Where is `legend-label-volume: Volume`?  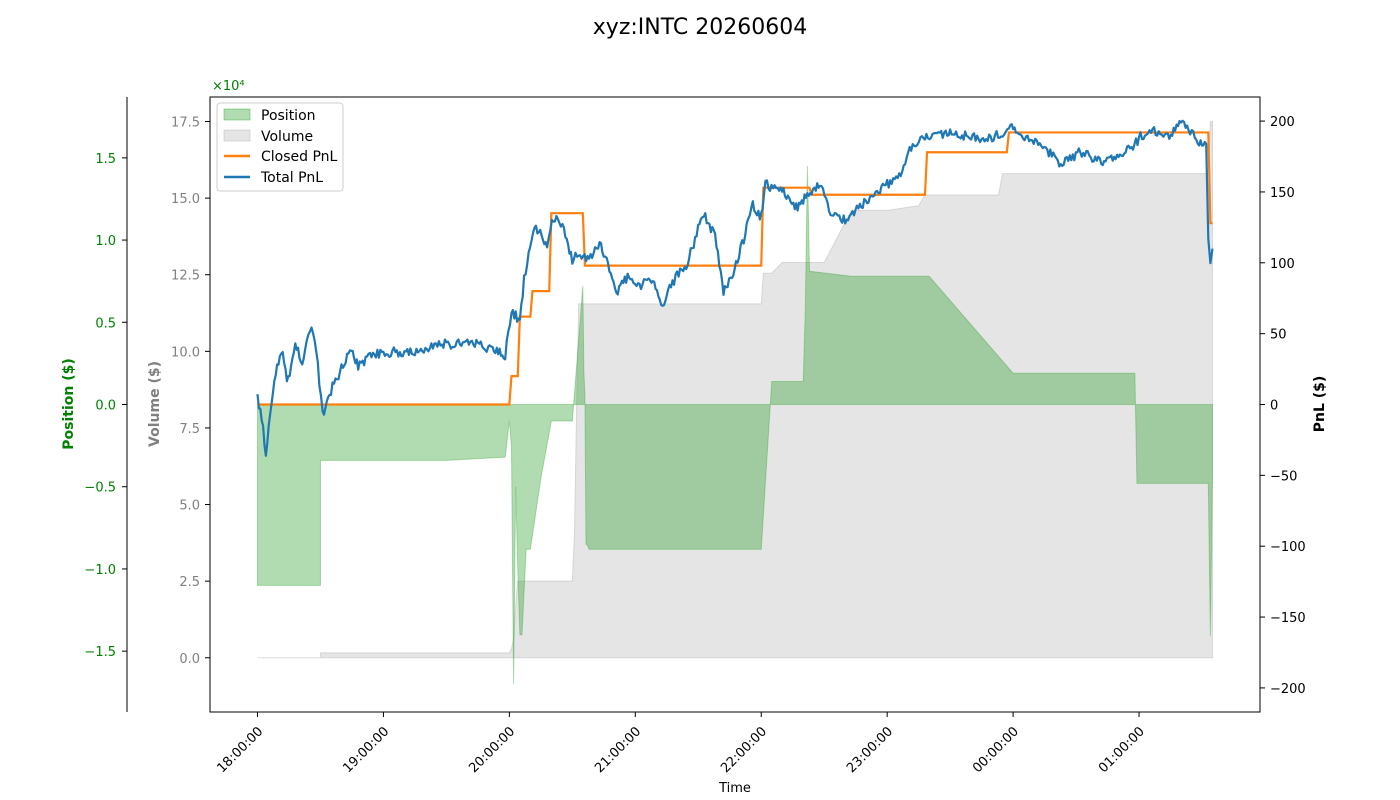 legend-label-volume: Volume is located at coordinates (287, 137).